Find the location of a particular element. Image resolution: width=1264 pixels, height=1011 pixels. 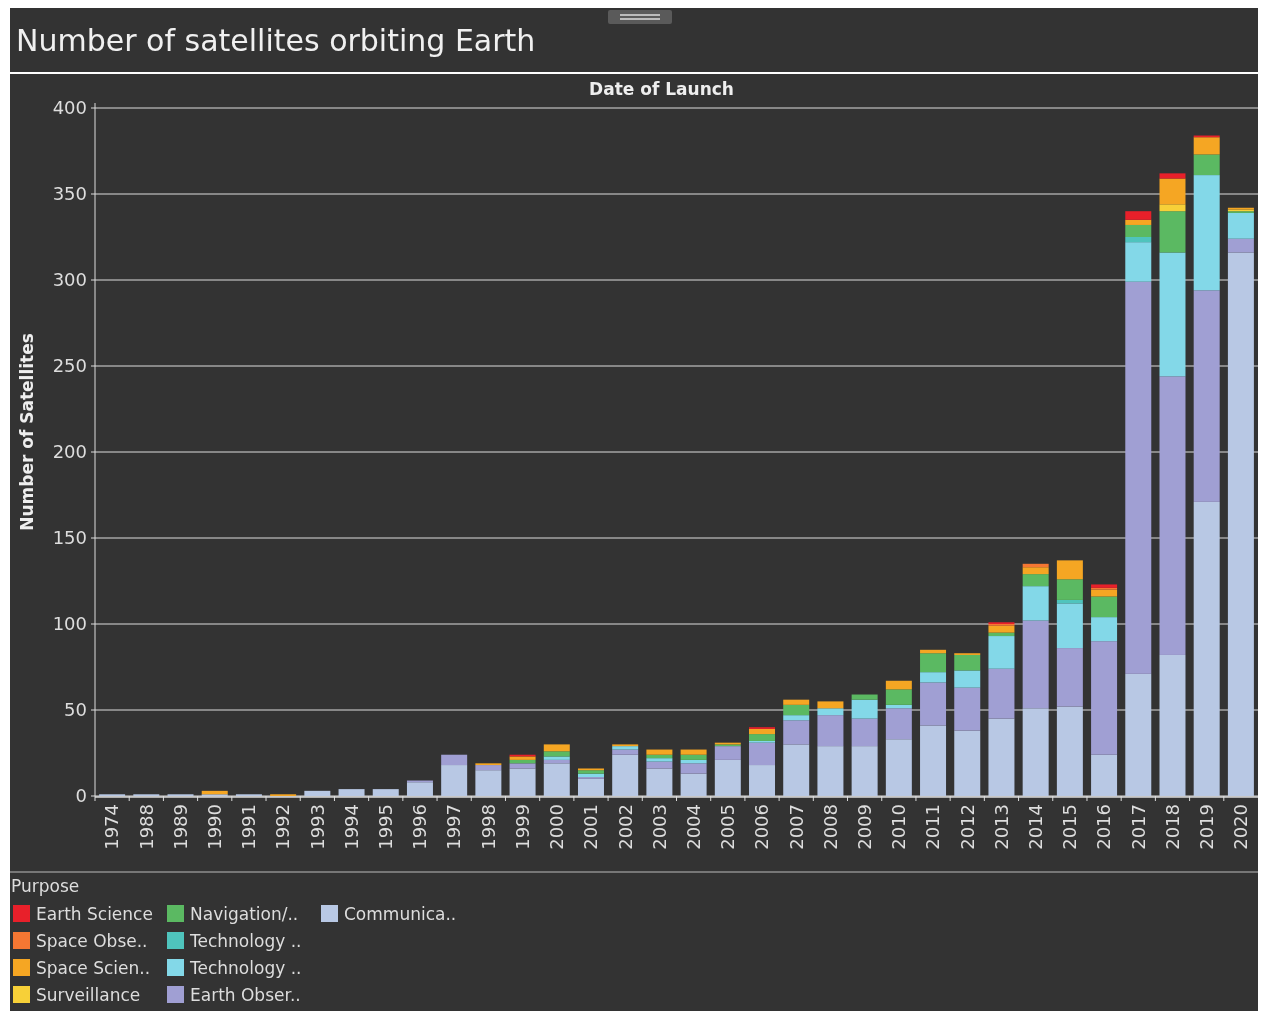

x-tick-label: 2008 is located at coordinates (830, 827).